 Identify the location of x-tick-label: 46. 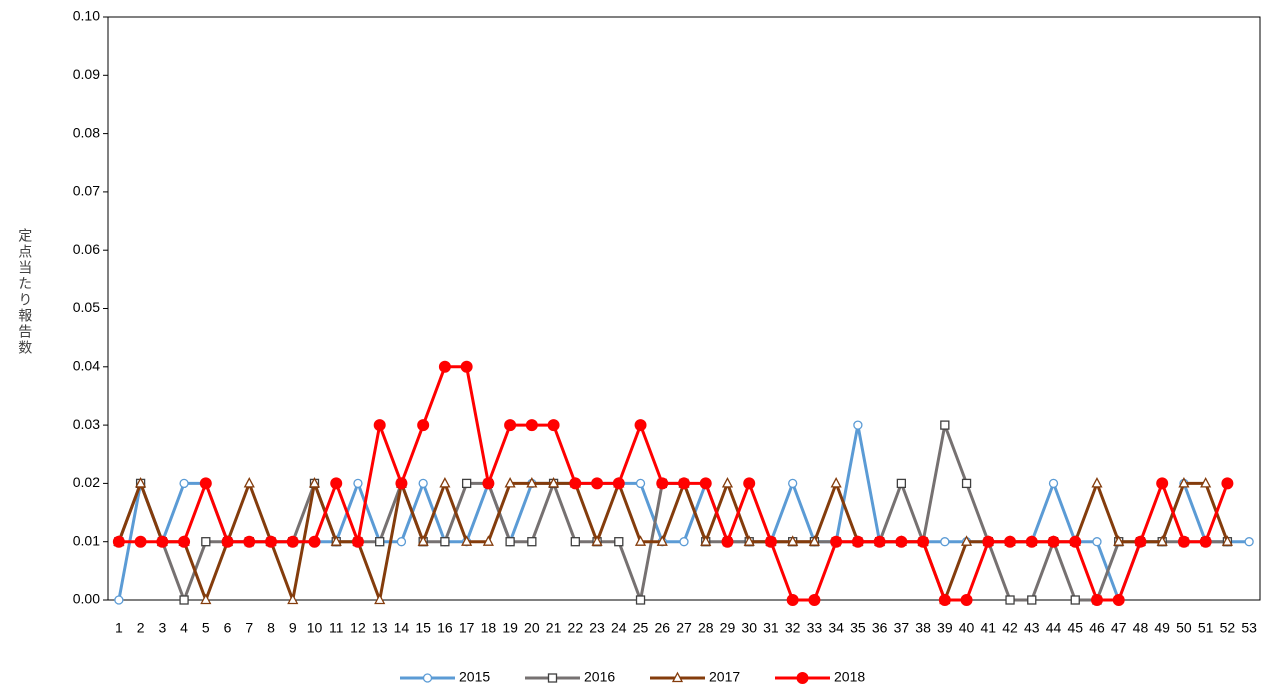
(1097, 628).